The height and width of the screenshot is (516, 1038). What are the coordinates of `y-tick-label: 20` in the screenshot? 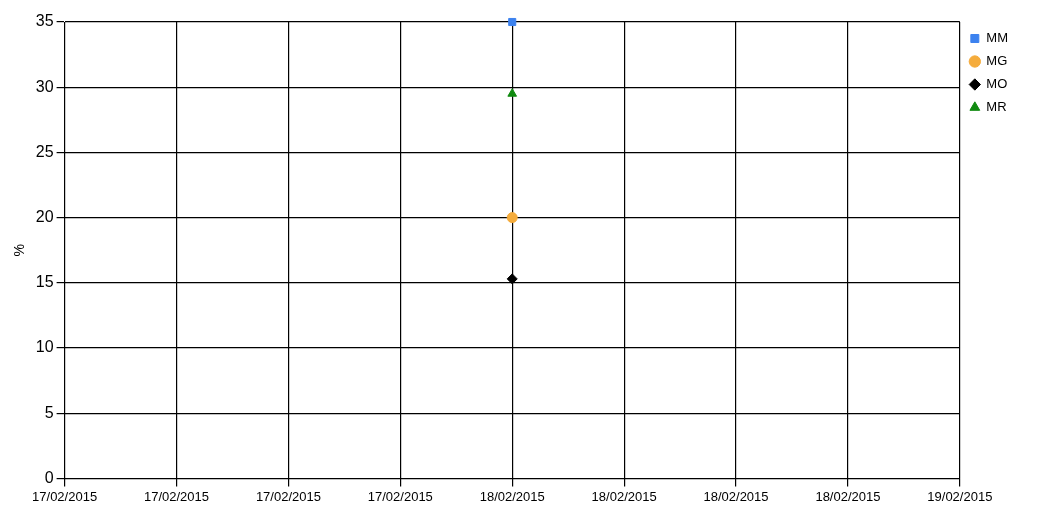 It's located at (44, 217).